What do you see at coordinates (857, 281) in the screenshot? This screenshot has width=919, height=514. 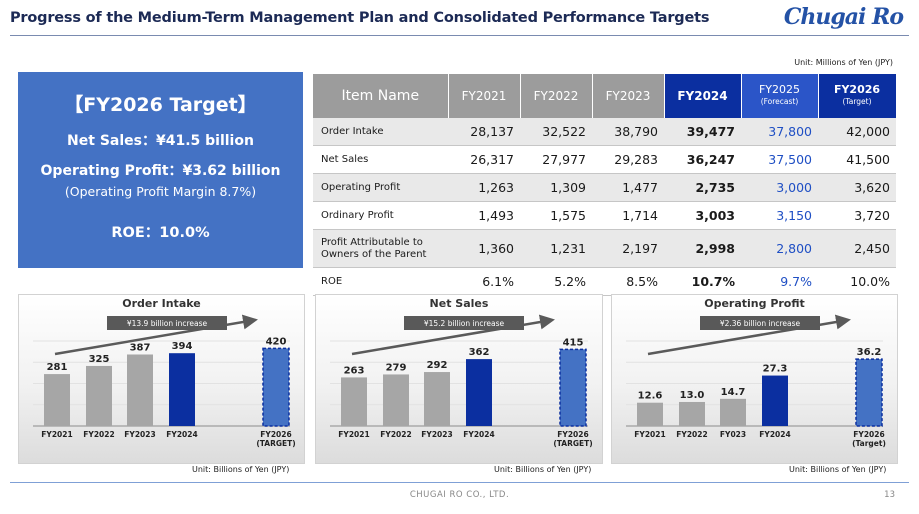 I see `table-cell: 10.0%` at bounding box center [857, 281].